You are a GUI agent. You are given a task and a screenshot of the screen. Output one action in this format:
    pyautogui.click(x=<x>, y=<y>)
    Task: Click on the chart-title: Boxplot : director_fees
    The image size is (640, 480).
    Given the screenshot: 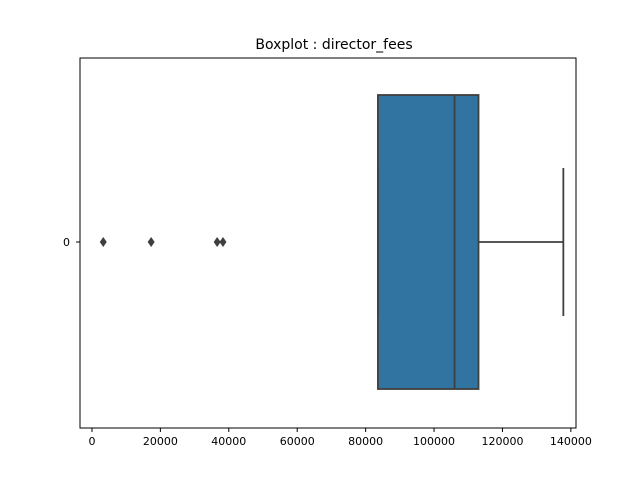 What is the action you would take?
    pyautogui.click(x=333, y=45)
    